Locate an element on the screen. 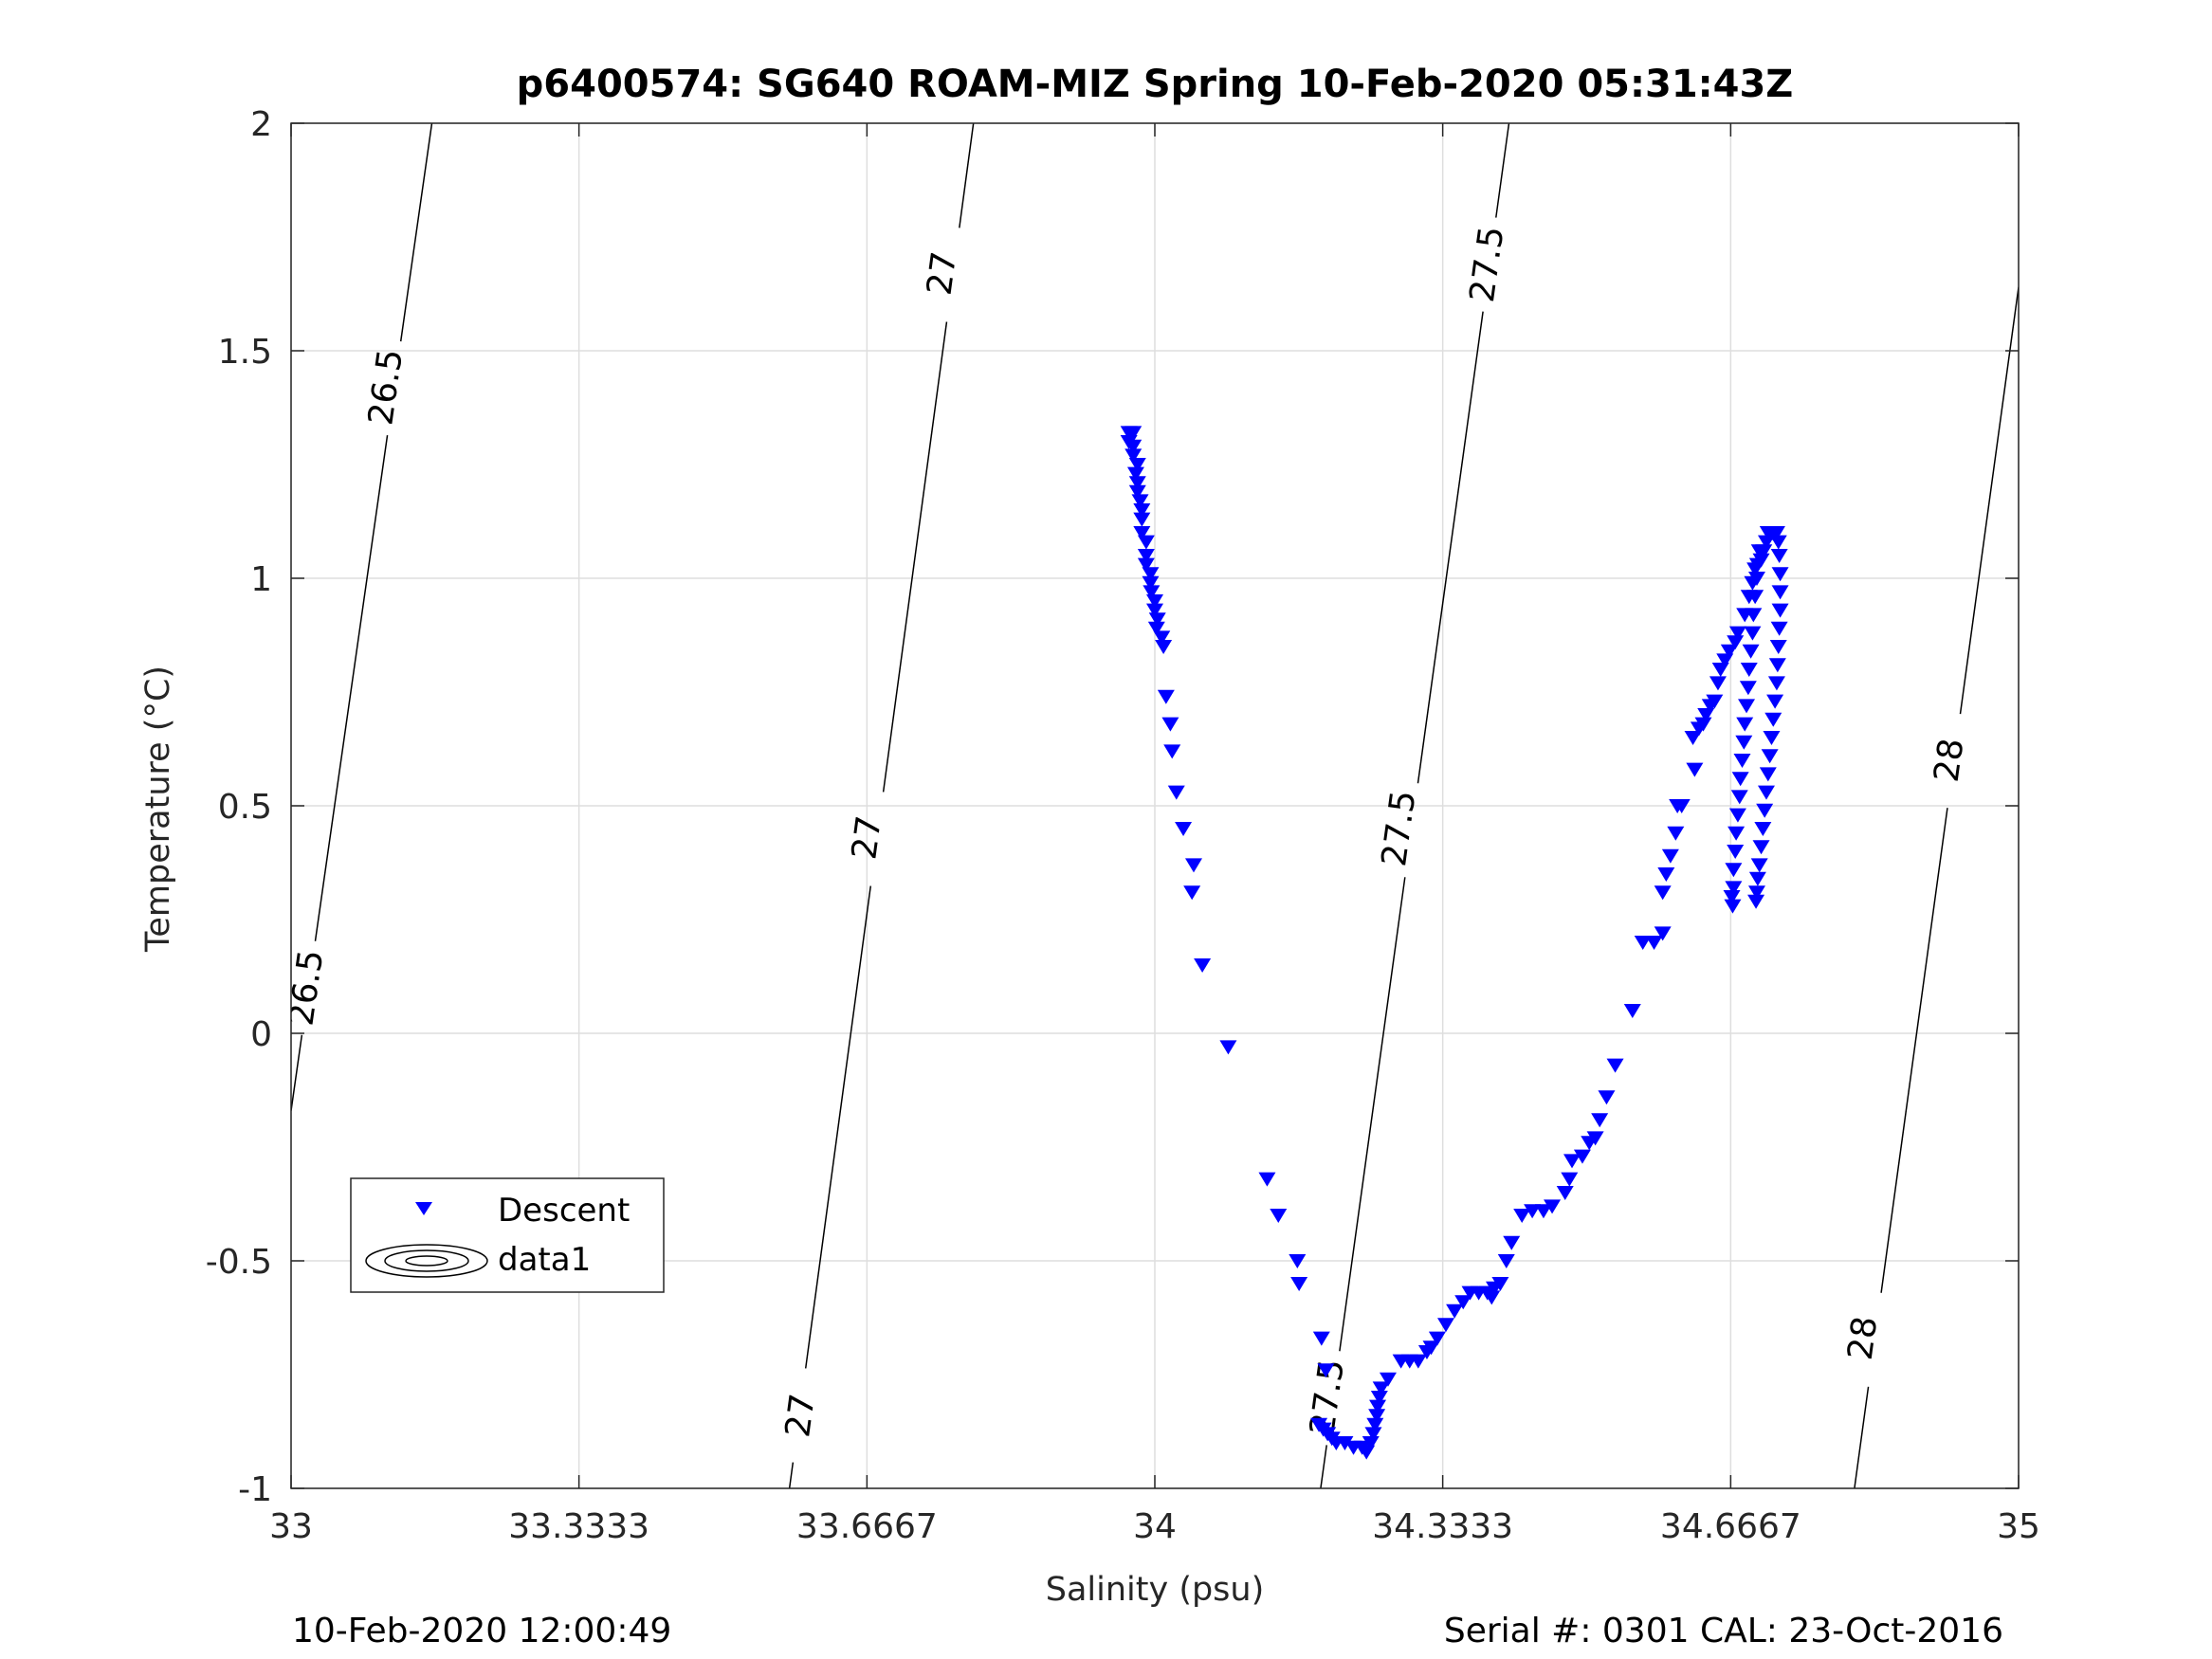 This screenshot has width=2212, height=1659. x-tick-label: 34.6667 is located at coordinates (1730, 1526).